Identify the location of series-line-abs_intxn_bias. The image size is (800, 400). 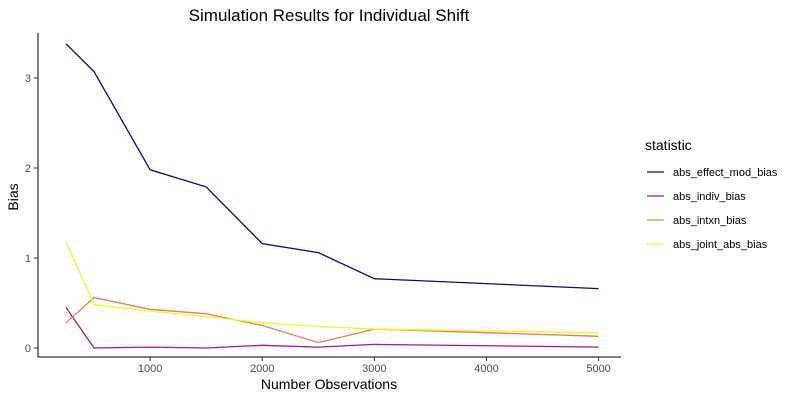
(332, 320).